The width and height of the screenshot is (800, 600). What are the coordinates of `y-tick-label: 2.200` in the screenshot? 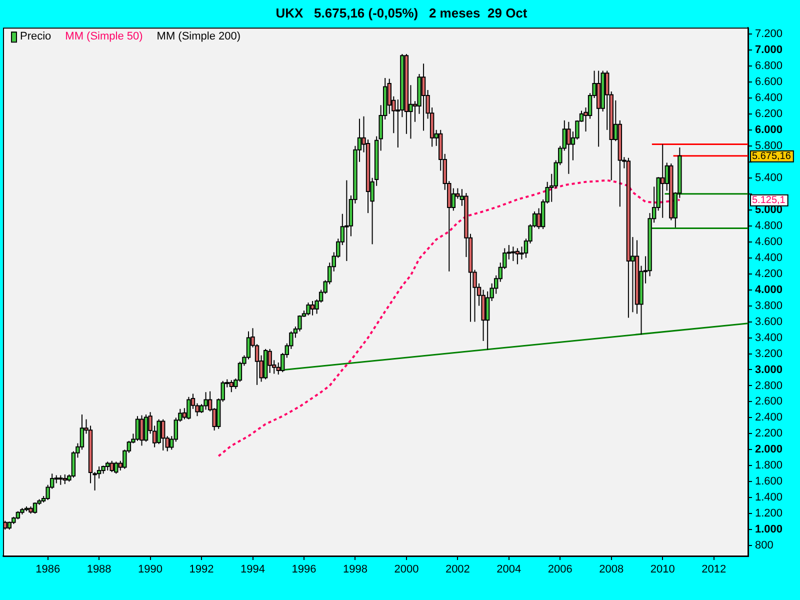 It's located at (769, 434).